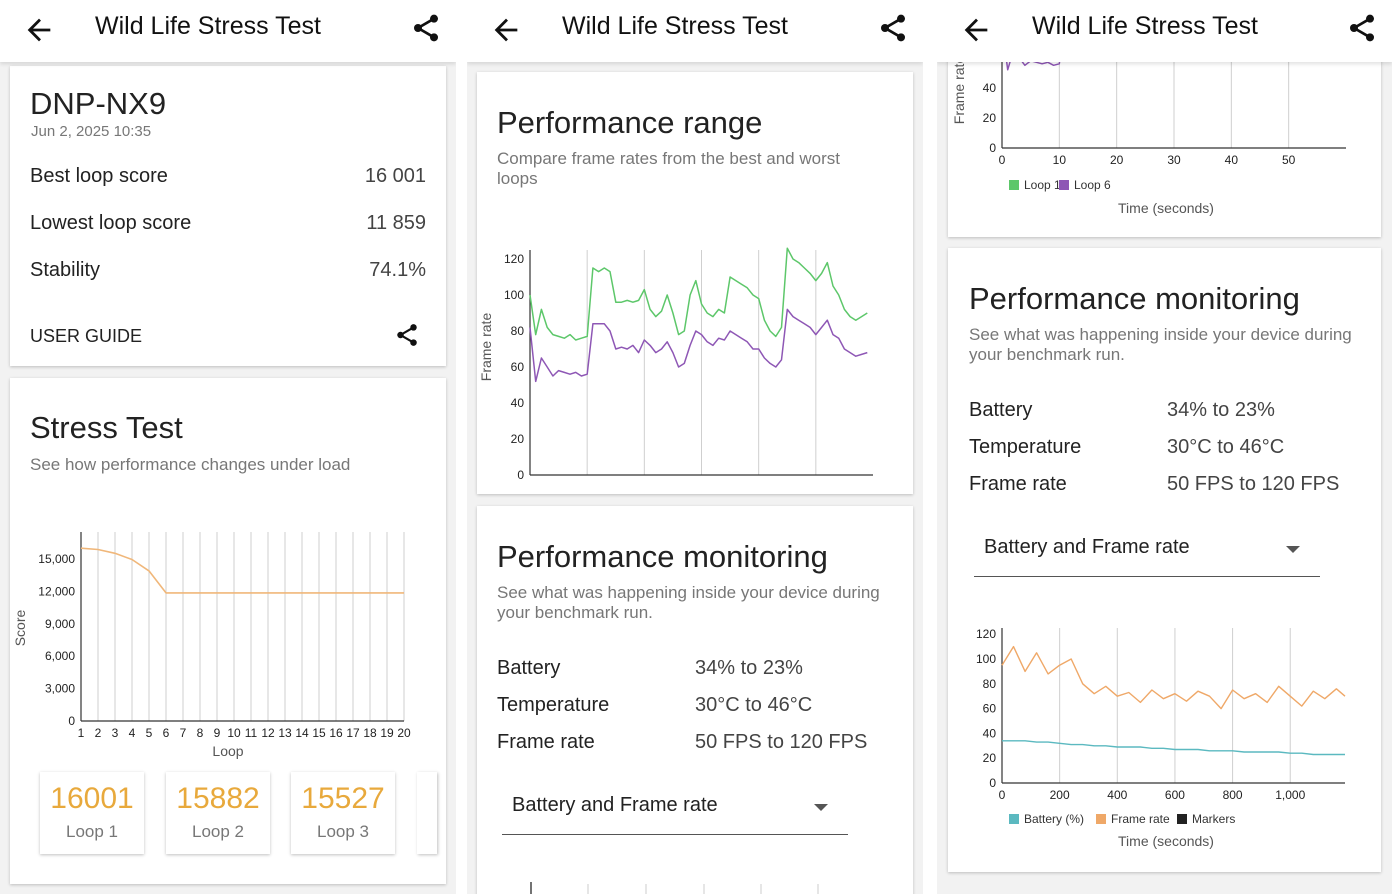 The height and width of the screenshot is (894, 1392). I want to click on x-tick-label: 8, so click(200, 733).